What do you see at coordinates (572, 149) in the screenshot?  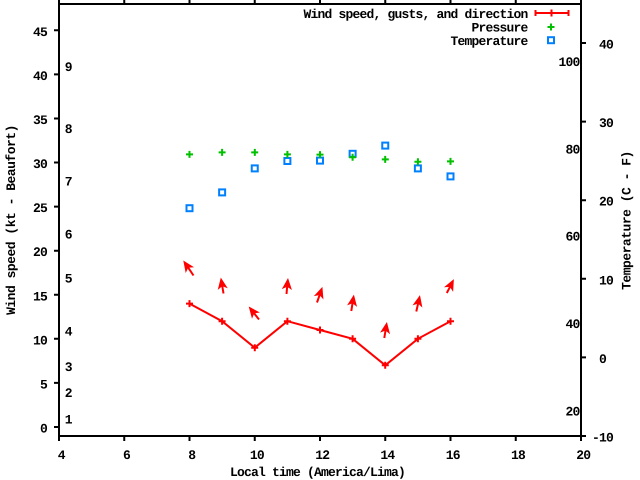 I see `svg-text: 80` at bounding box center [572, 149].